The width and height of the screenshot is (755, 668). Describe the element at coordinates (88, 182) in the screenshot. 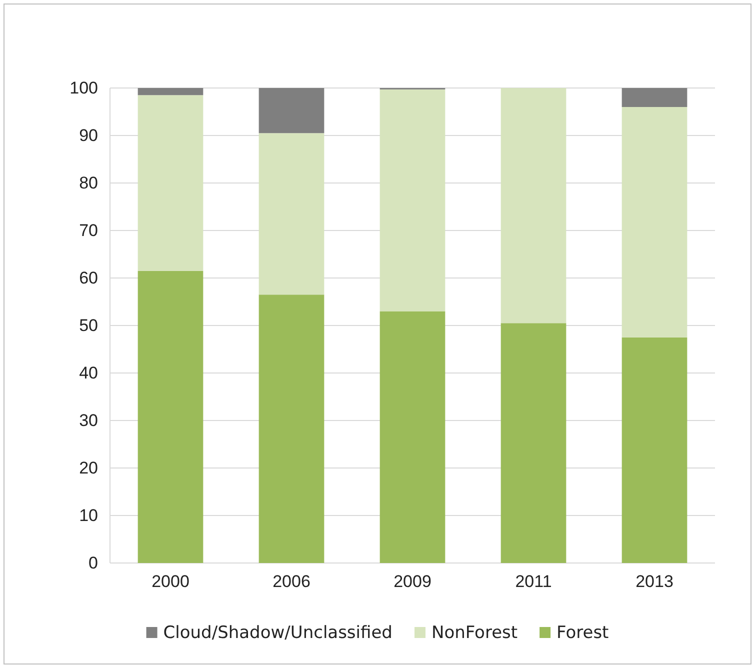

I see `y-tick-label: 80` at that location.